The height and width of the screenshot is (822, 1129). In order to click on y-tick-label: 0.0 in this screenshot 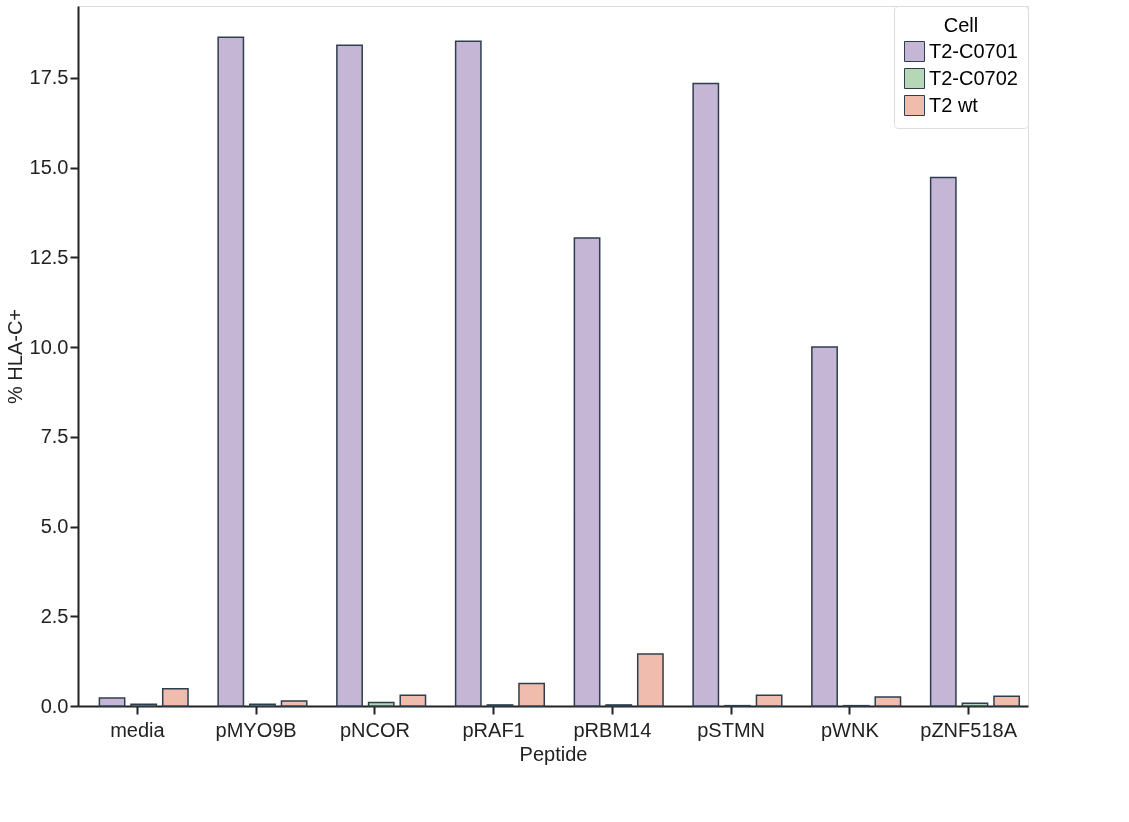, I will do `click(54, 705)`.